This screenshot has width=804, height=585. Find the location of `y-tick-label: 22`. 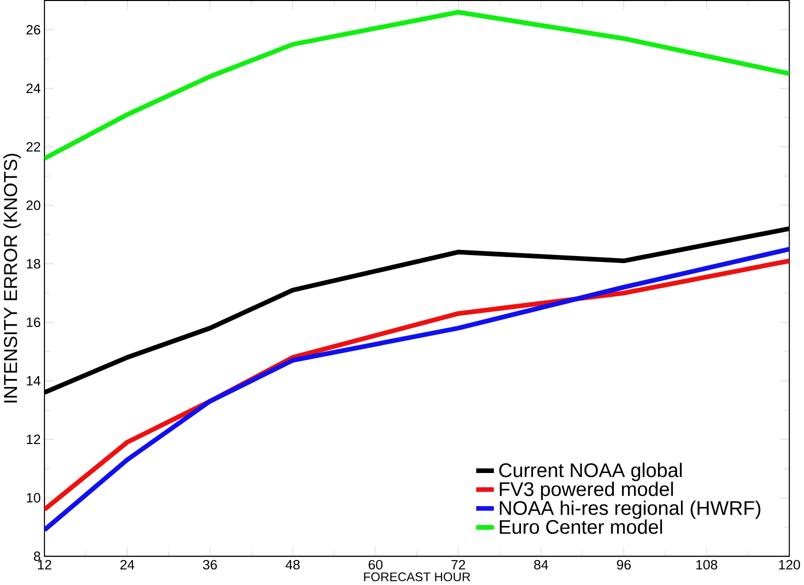

y-tick-label: 22 is located at coordinates (33, 147).